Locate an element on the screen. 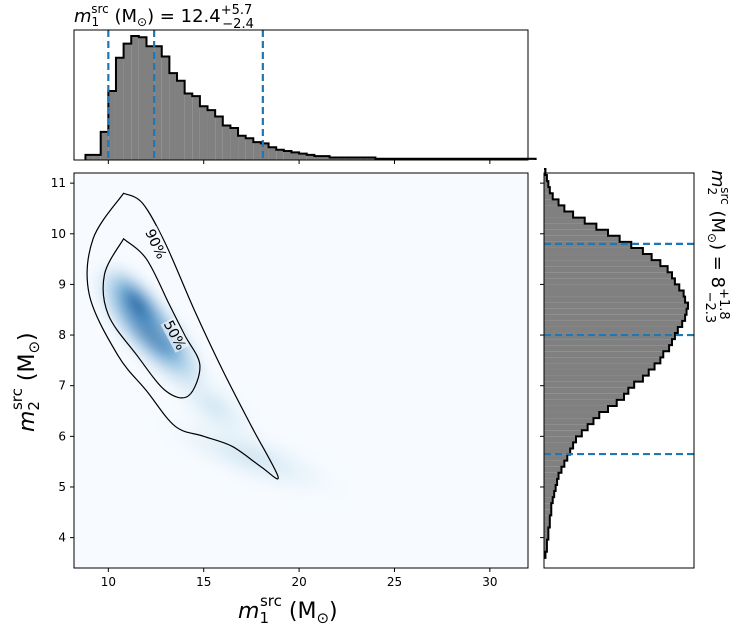 Image resolution: width=743 pixels, height=639 pixels. right-marginal-frame is located at coordinates (619, 370).